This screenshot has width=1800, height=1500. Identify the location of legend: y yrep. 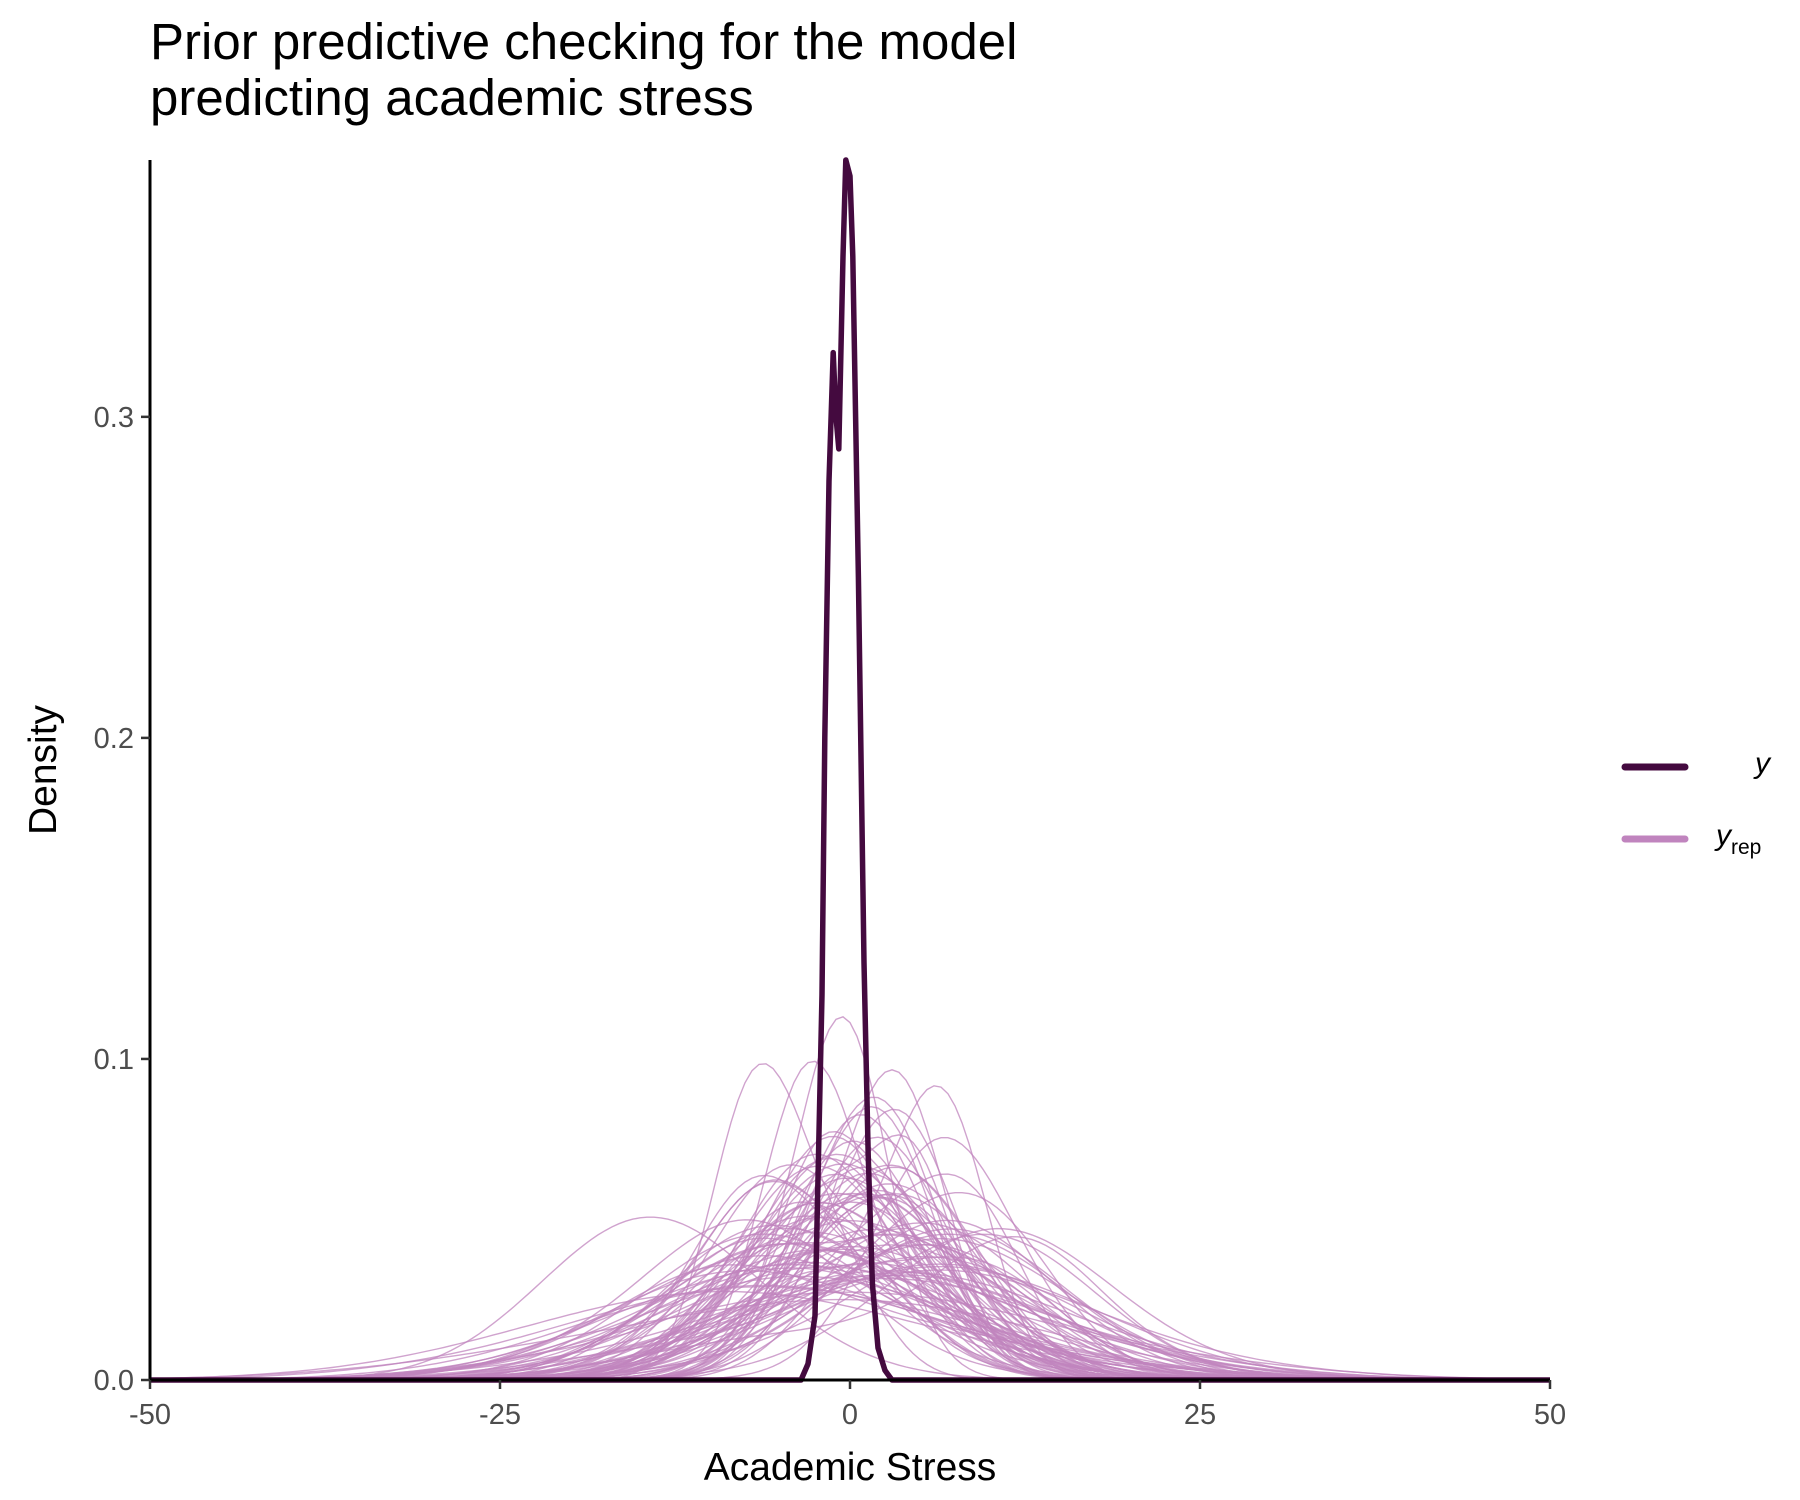
(1696, 803).